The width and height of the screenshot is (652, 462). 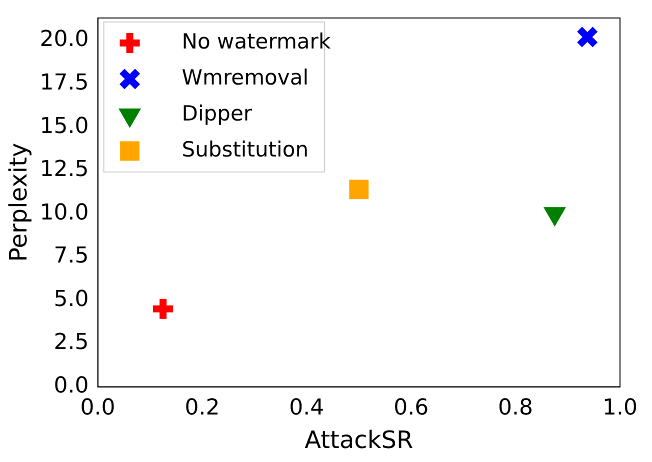 What do you see at coordinates (71, 256) in the screenshot?
I see `y-tick-label: 7.5` at bounding box center [71, 256].